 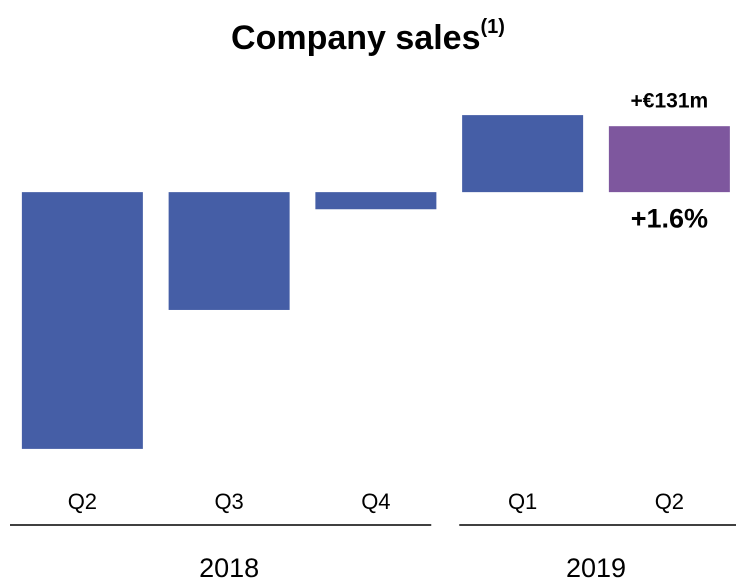 What do you see at coordinates (493, 27) in the screenshot?
I see `title-note: (1)` at bounding box center [493, 27].